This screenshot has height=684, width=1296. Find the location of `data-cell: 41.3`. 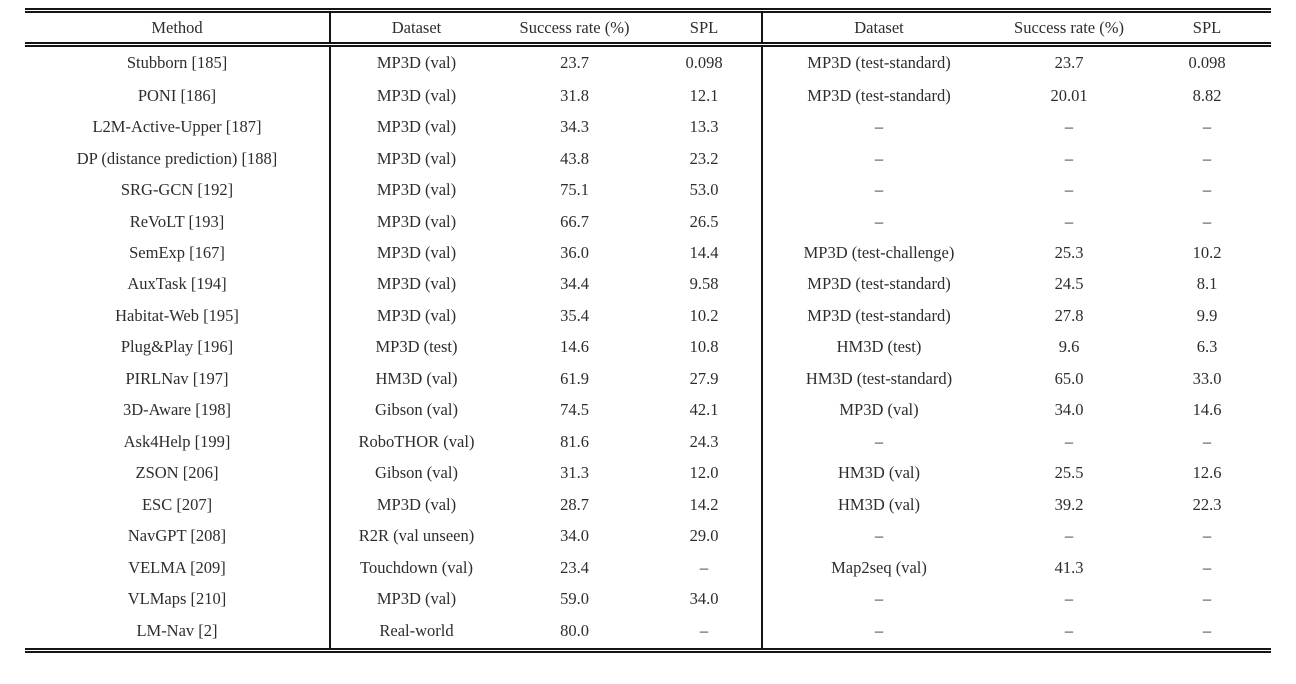

data-cell: 41.3 is located at coordinates (1069, 567).